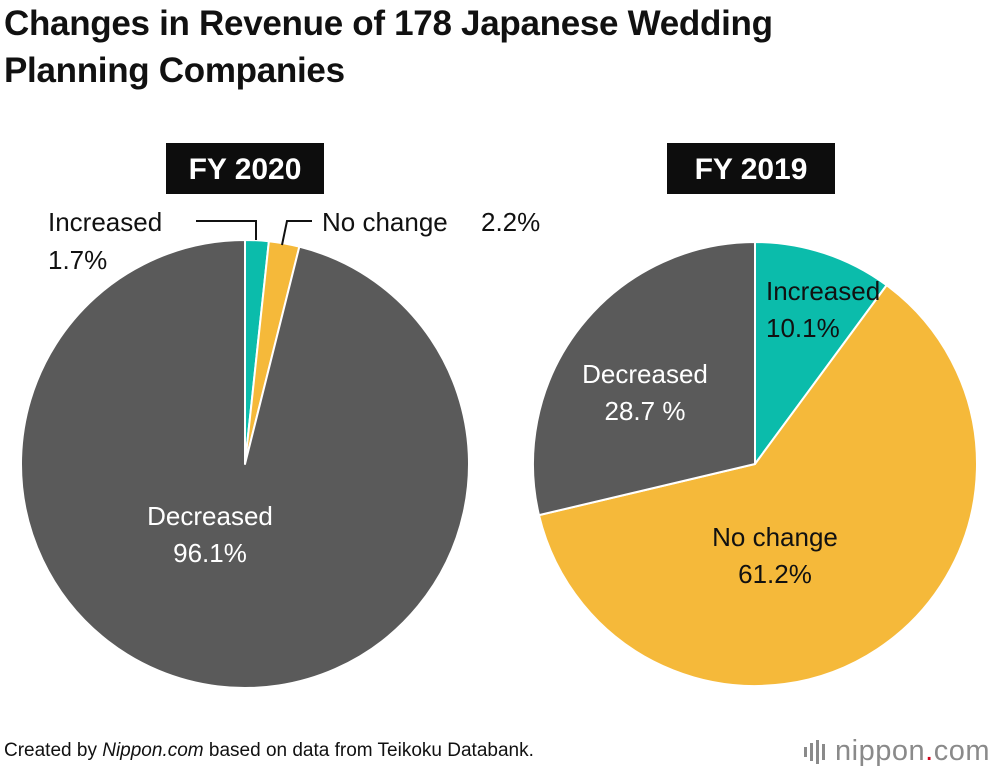 This screenshot has width=1000, height=776. I want to click on slice-label-fy2019-no-change-value: 61.2%, so click(775, 574).